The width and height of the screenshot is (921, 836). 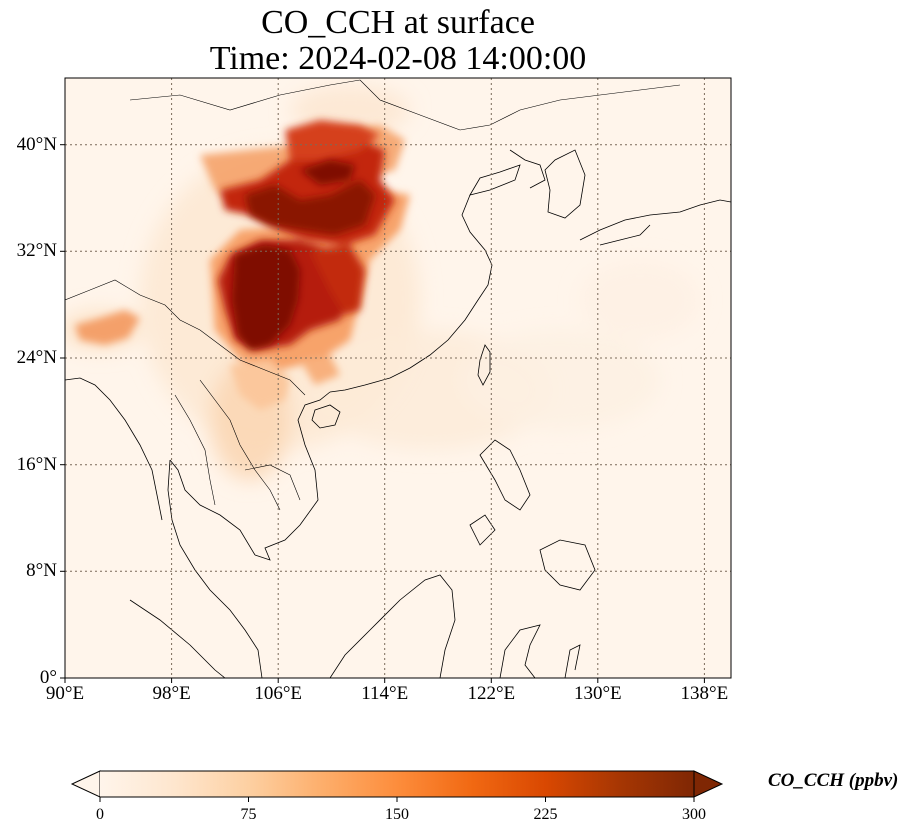 I want to click on colorbar-tick-300: 300, so click(x=694, y=814).